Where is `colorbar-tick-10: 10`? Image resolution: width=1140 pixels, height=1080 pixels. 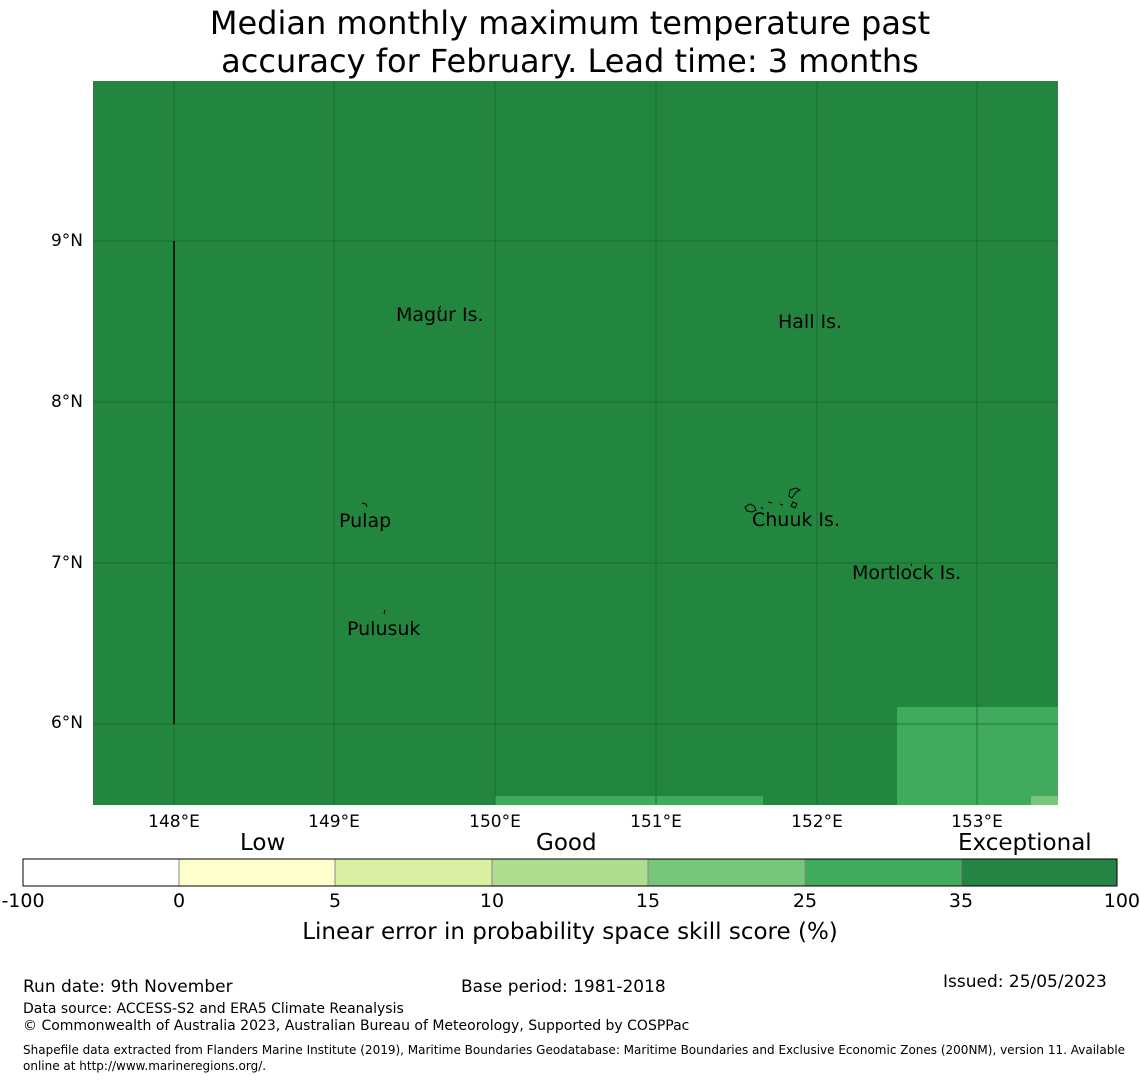 colorbar-tick-10: 10 is located at coordinates (492, 901).